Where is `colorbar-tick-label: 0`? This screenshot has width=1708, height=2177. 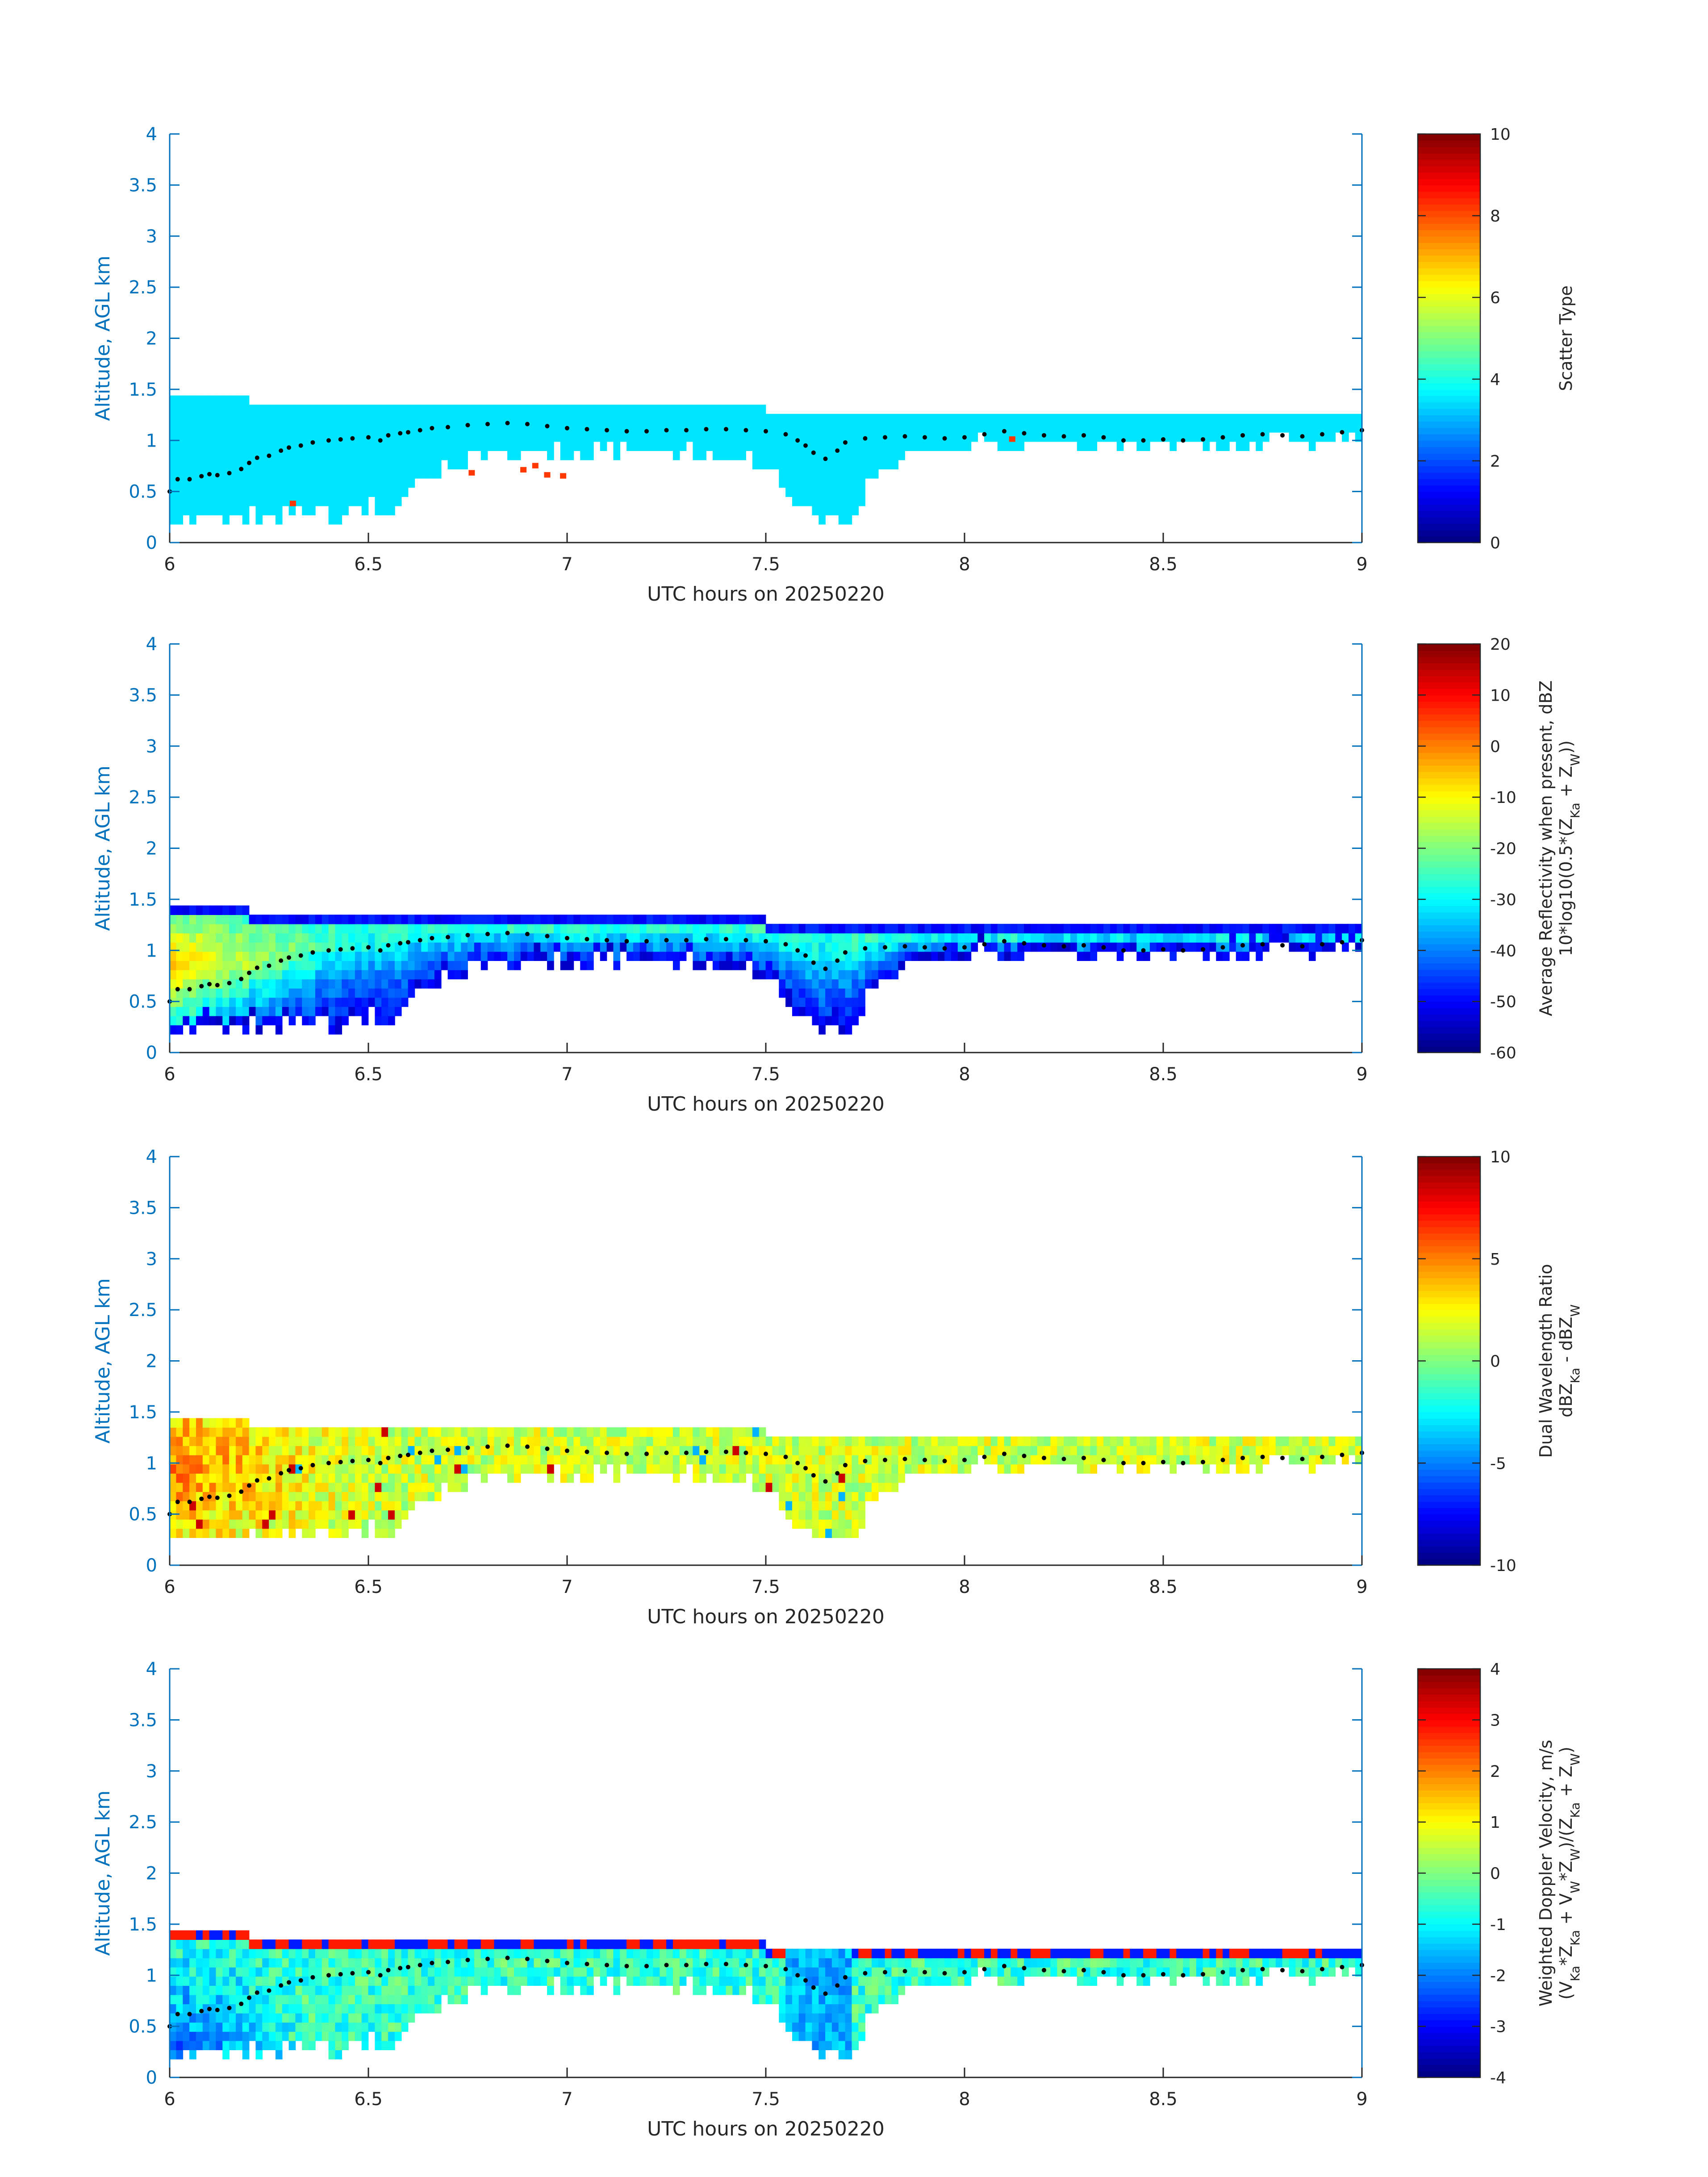
colorbar-tick-label: 0 is located at coordinates (1495, 543).